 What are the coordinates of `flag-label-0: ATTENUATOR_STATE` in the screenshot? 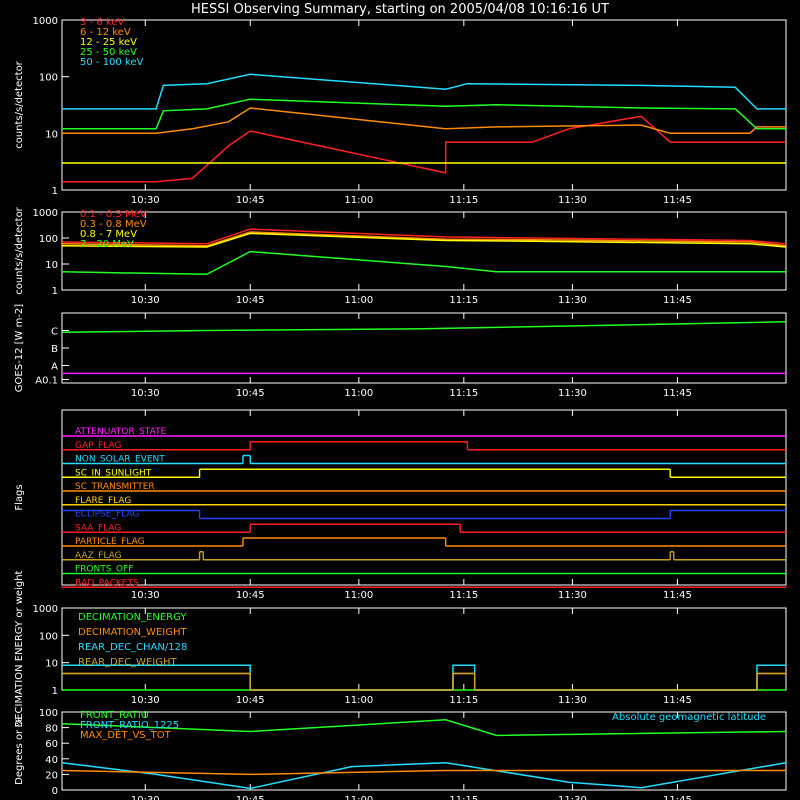 It's located at (121, 432).